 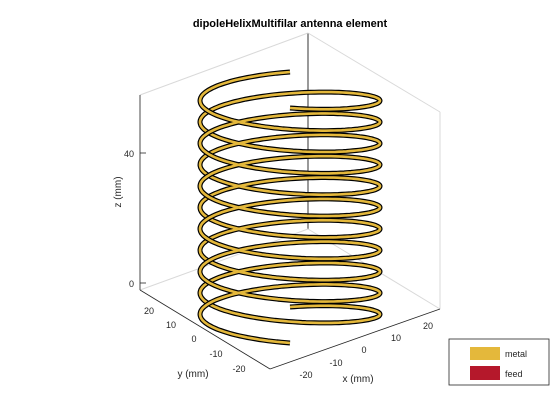 I want to click on x-tick-label: 10, so click(x=396, y=338).